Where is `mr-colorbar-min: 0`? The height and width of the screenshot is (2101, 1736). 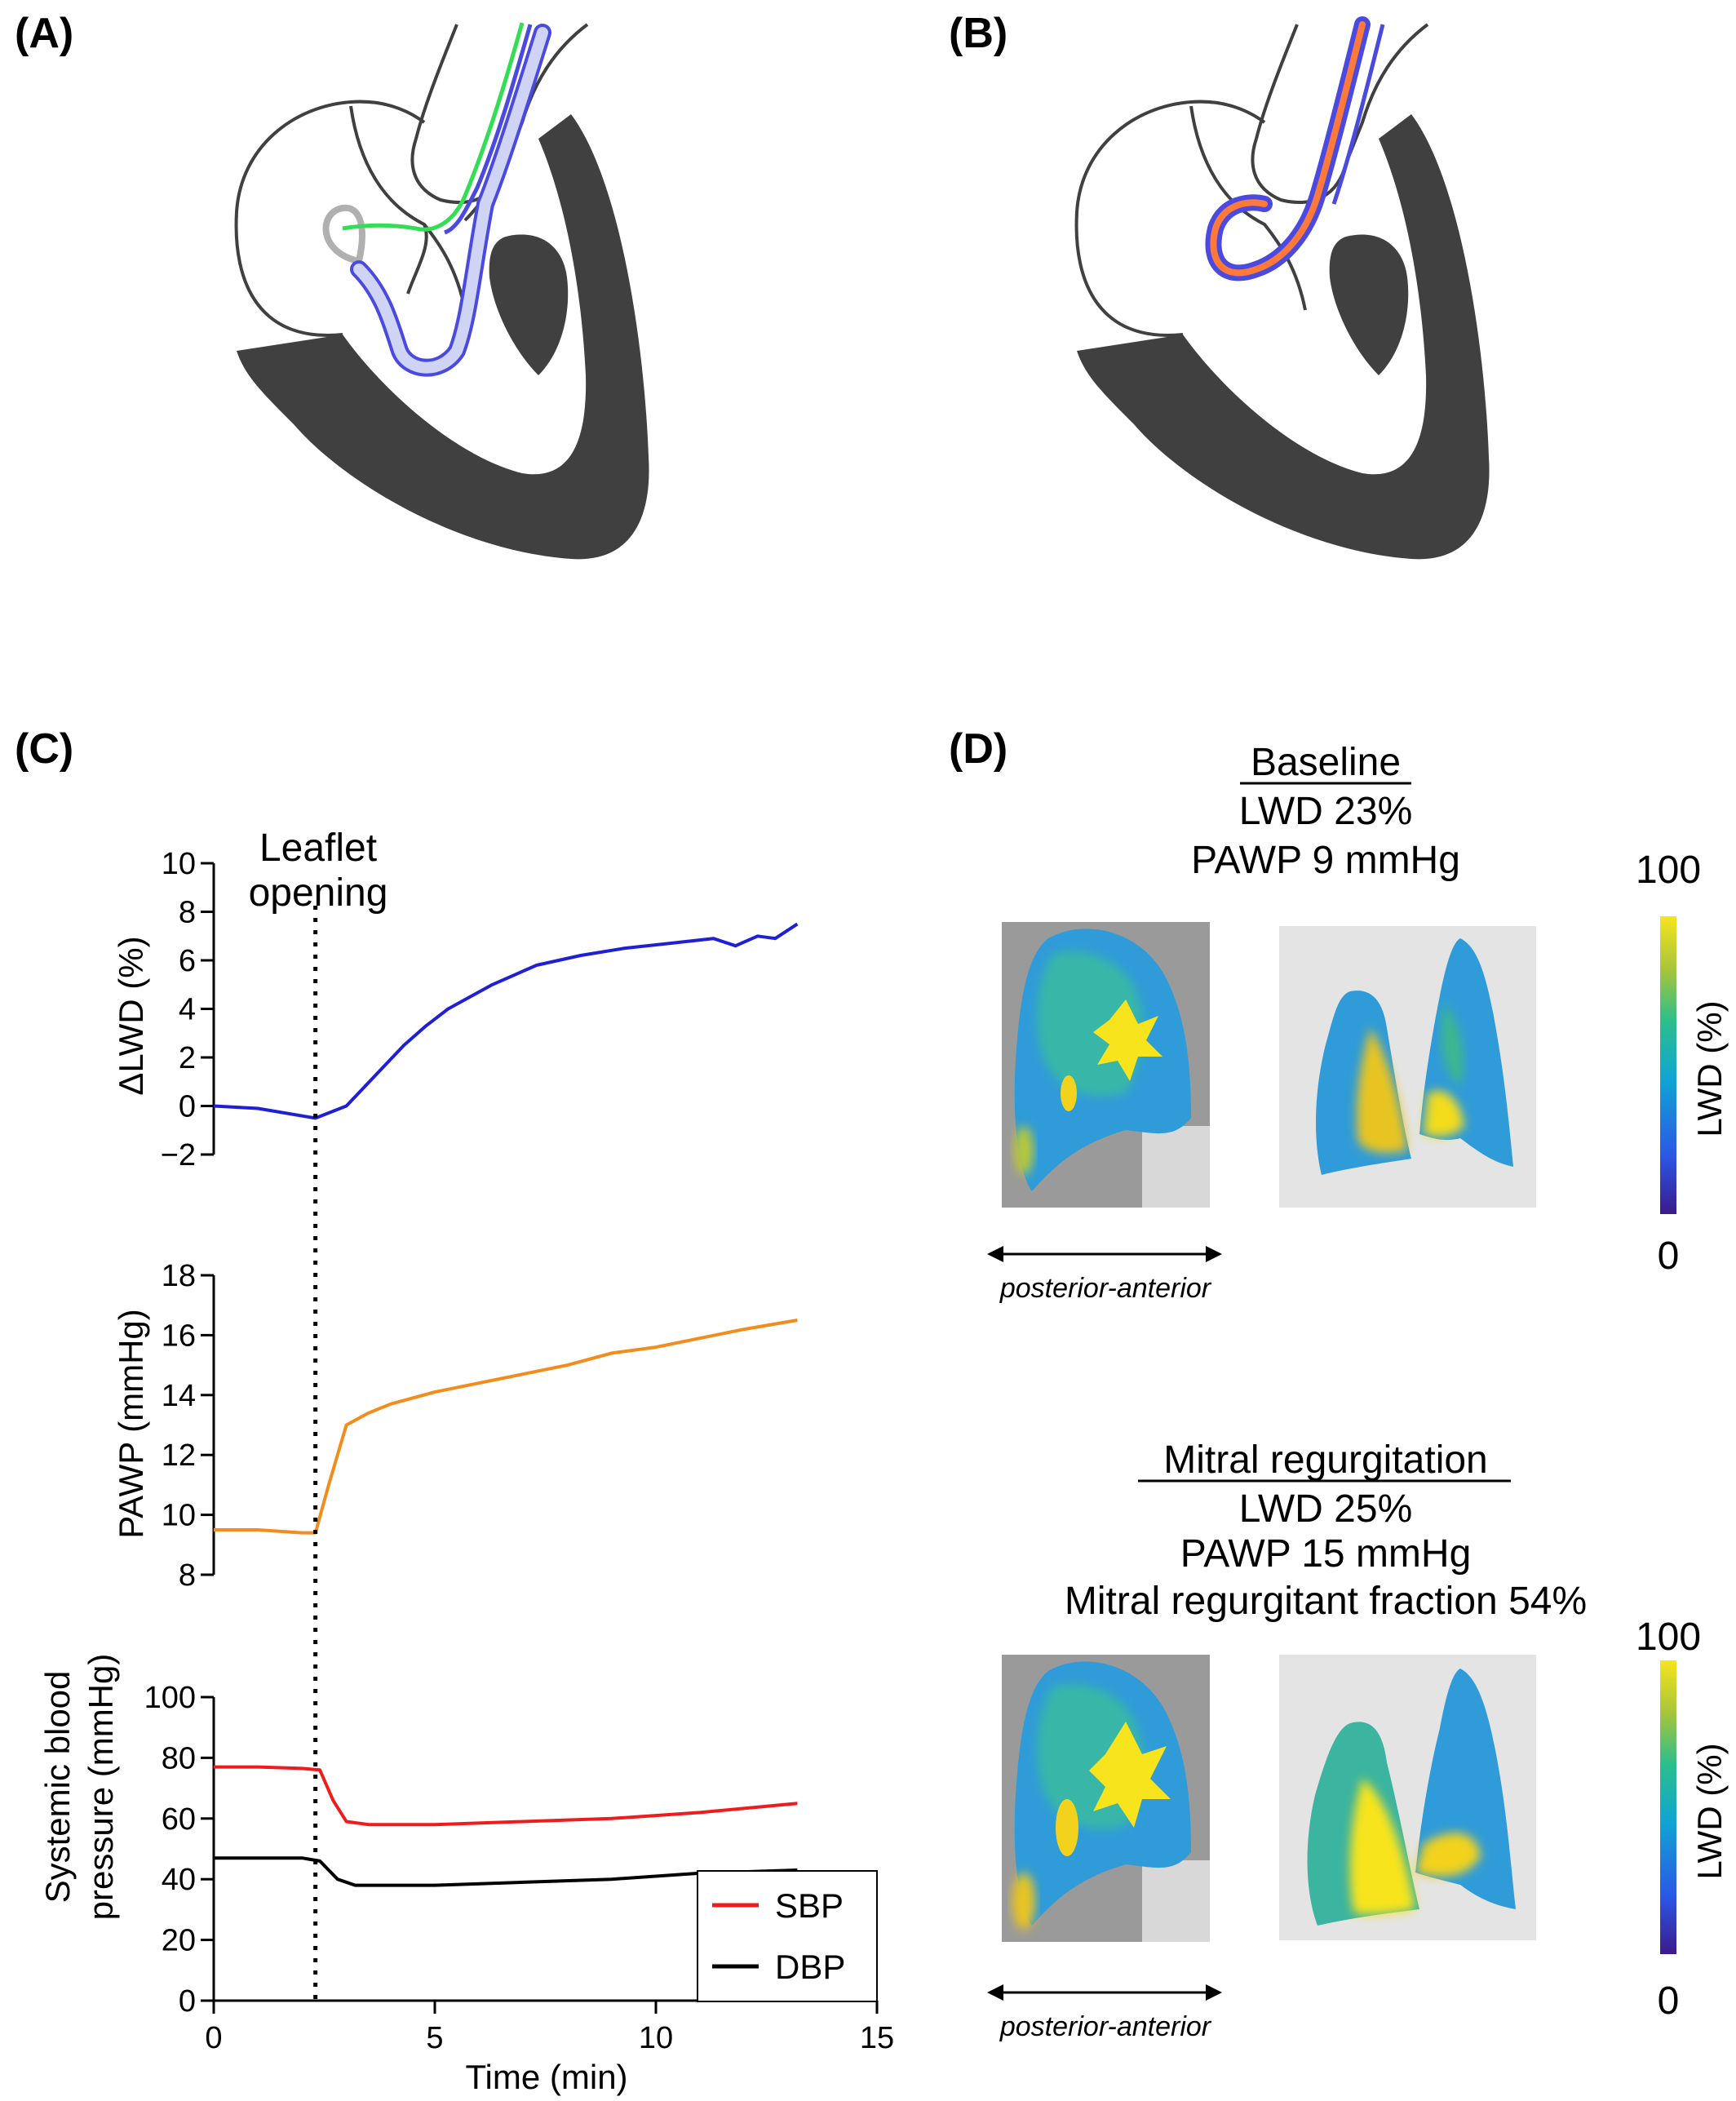 mr-colorbar-min: 0 is located at coordinates (1669, 2001).